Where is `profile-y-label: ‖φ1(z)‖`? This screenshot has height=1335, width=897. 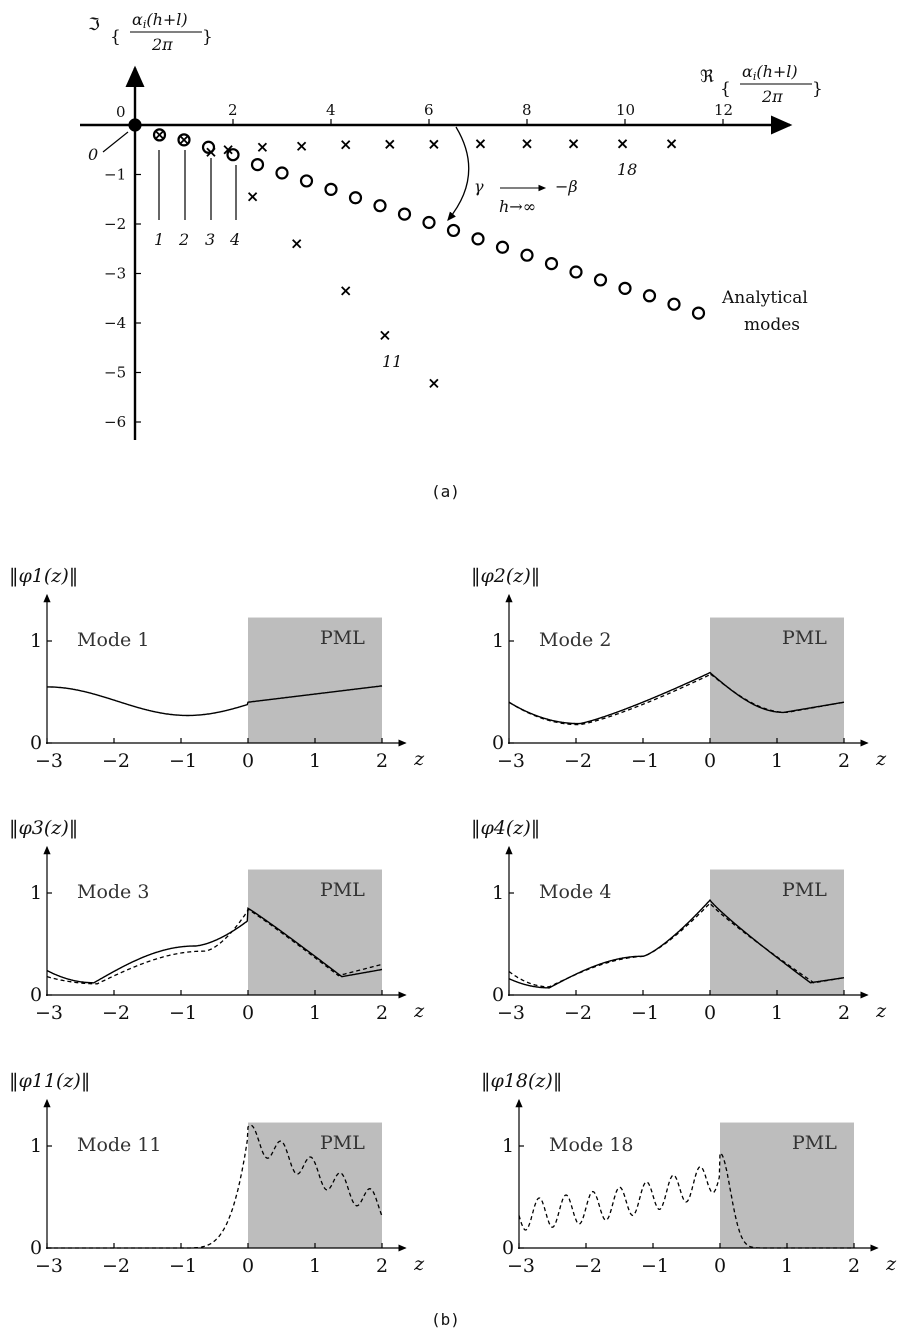
profile-y-label: ‖φ1(z)‖ is located at coordinates (43, 576).